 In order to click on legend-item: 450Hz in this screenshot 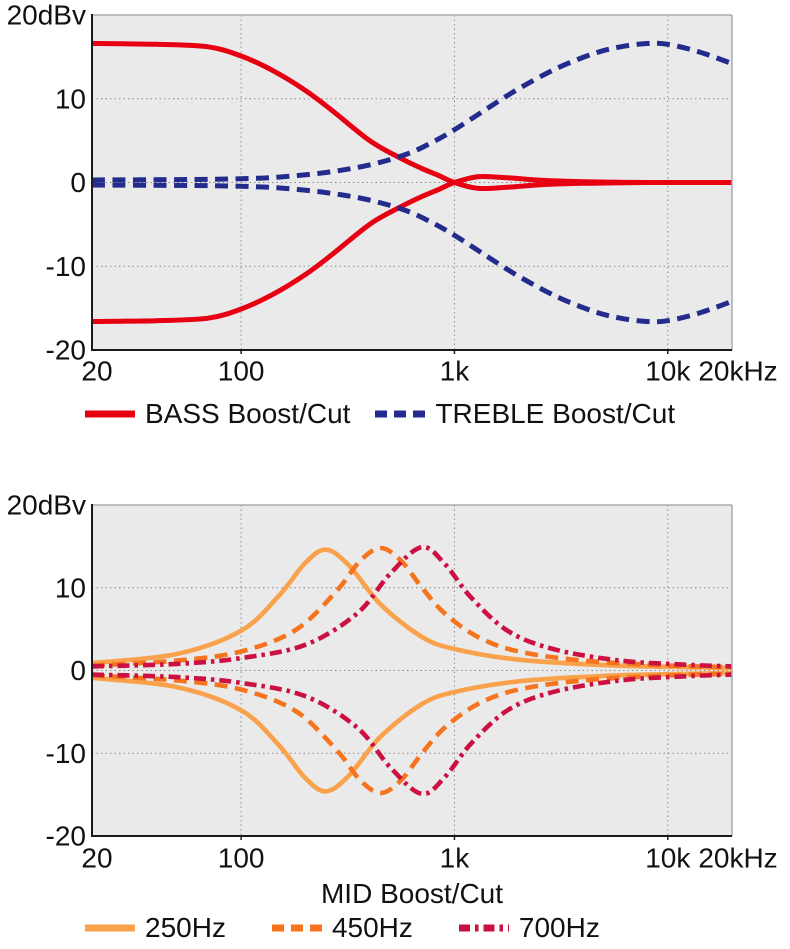, I will do `click(342, 927)`.